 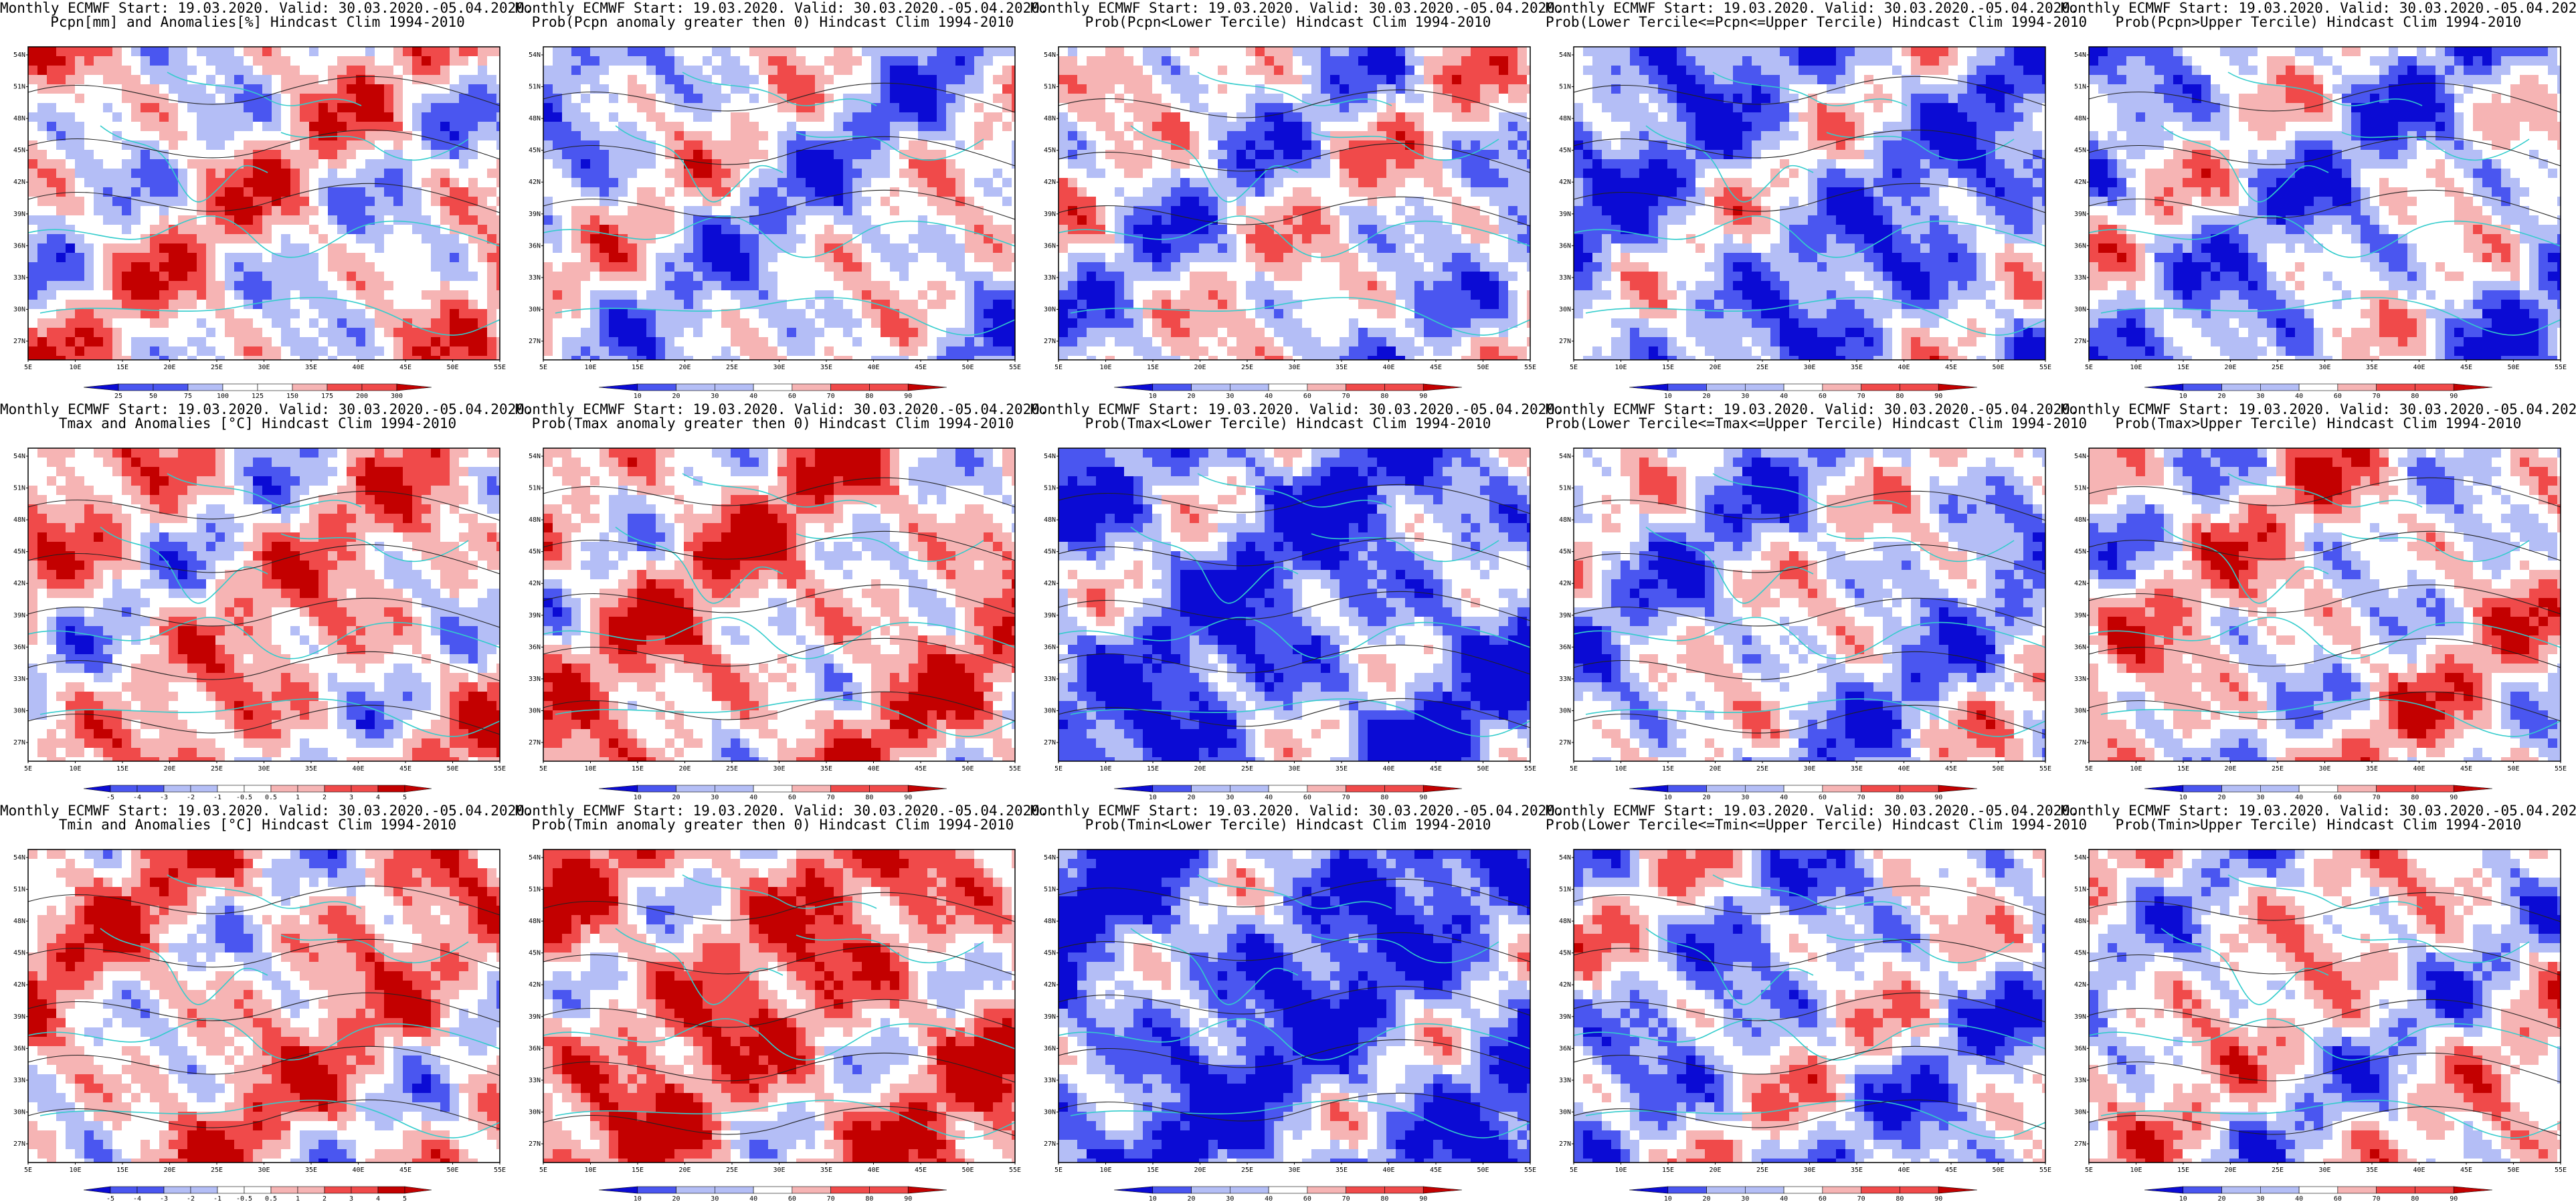 What do you see at coordinates (258, 396) in the screenshot?
I see `colorbar-tick-label: 125` at bounding box center [258, 396].